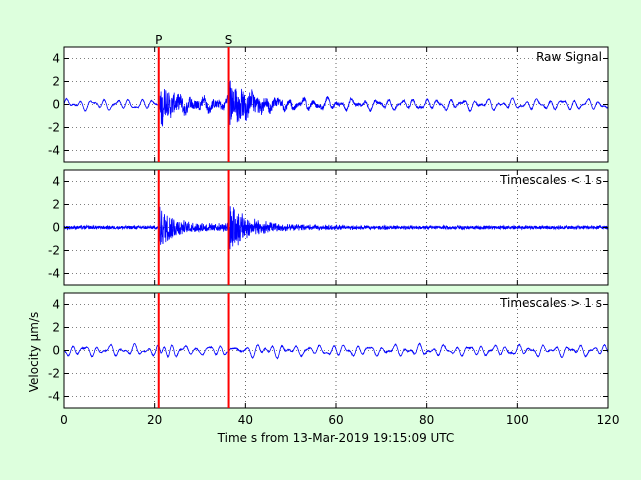 The width and height of the screenshot is (641, 480). What do you see at coordinates (158, 40) in the screenshot?
I see `phase-marker-label: P` at bounding box center [158, 40].